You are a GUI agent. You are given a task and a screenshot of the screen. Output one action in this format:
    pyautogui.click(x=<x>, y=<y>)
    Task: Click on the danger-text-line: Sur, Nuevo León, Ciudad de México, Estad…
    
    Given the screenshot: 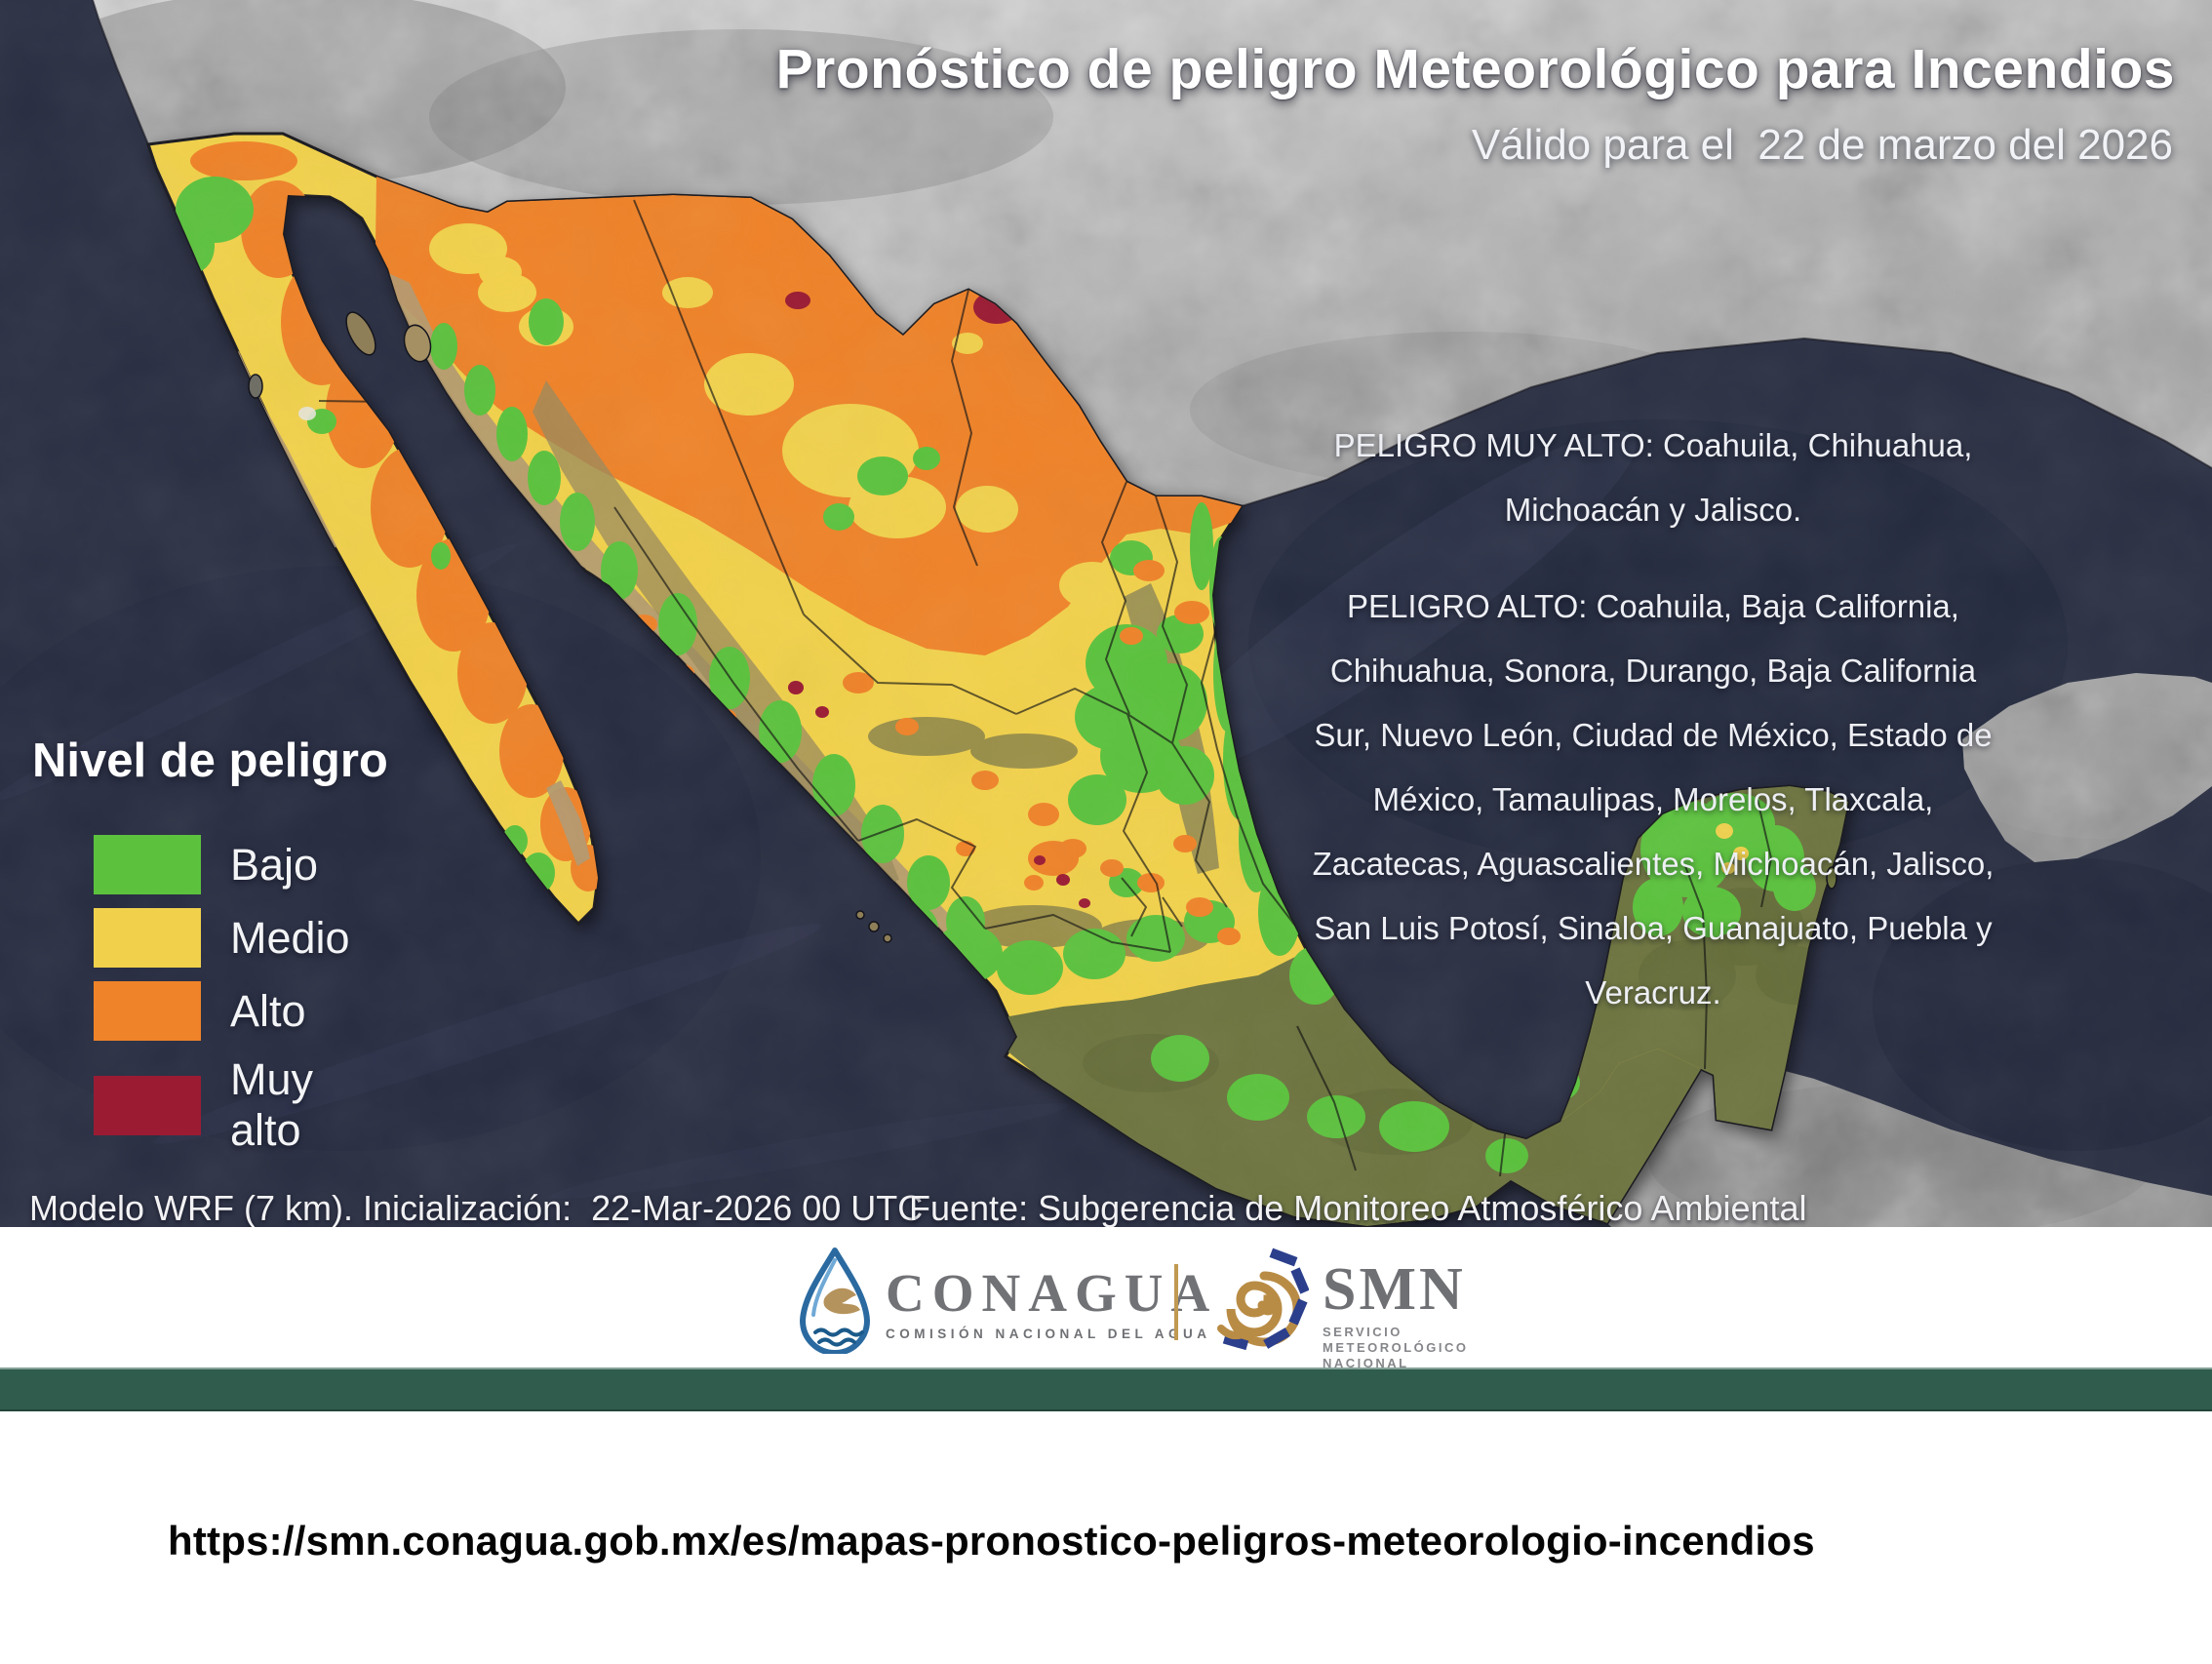 What is the action you would take?
    pyautogui.click(x=1653, y=735)
    